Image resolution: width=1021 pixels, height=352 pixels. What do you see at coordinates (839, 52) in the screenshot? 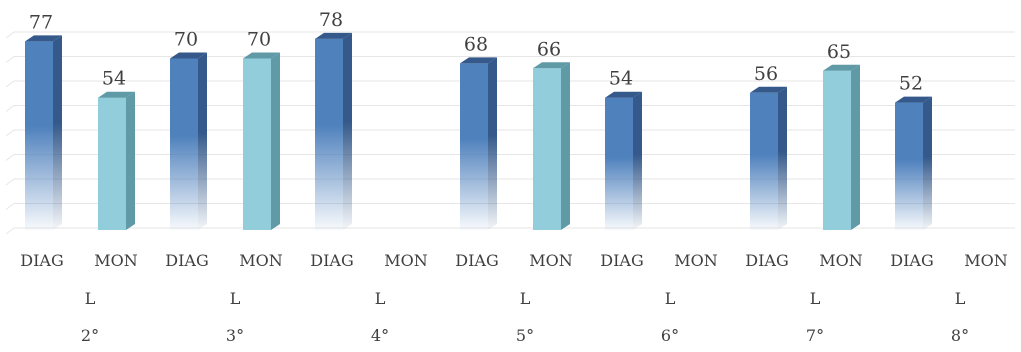
I see `data-label: 65` at bounding box center [839, 52].